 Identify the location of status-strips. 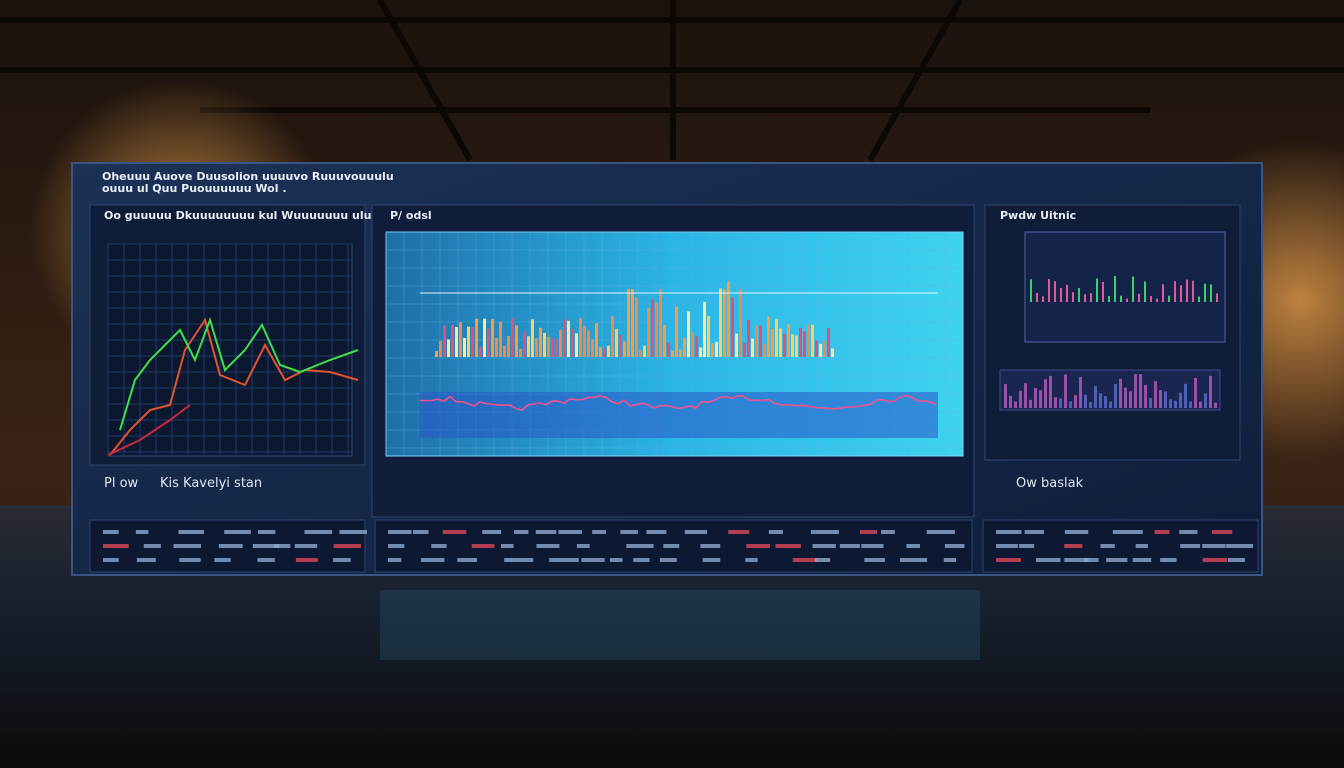
(674, 546).